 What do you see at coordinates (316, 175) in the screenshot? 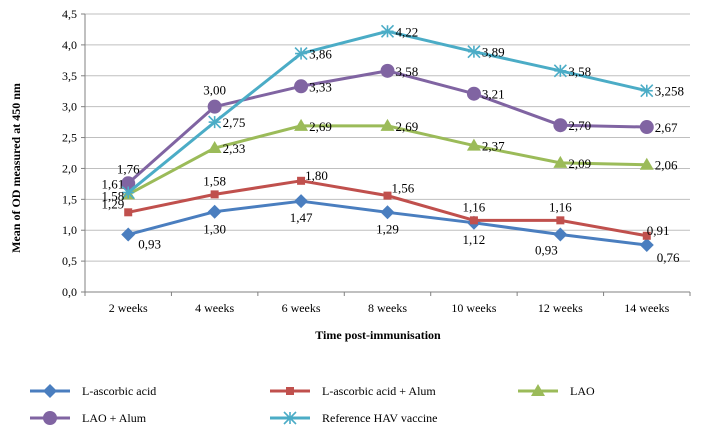
I see `data-label: 1,80` at bounding box center [316, 175].